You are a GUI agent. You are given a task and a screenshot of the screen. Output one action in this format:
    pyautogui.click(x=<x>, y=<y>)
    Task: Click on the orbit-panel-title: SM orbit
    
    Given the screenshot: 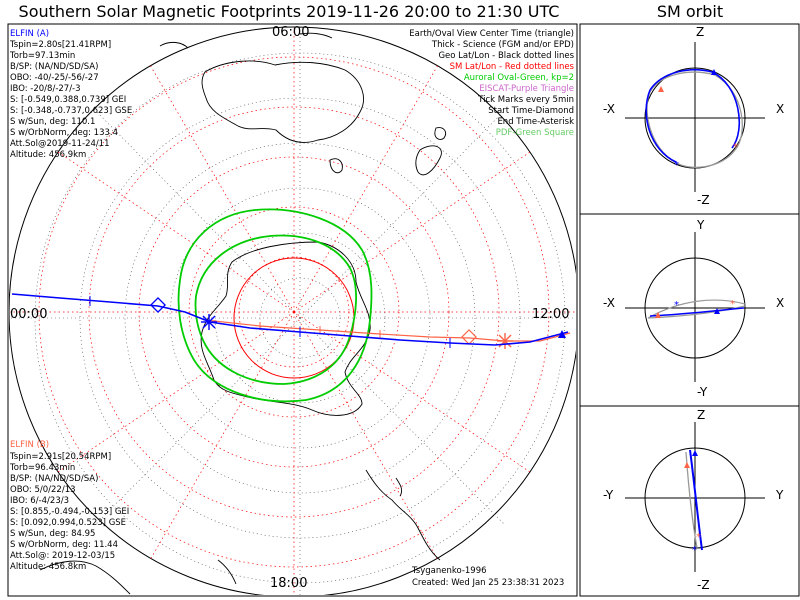 What is the action you would take?
    pyautogui.click(x=690, y=11)
    